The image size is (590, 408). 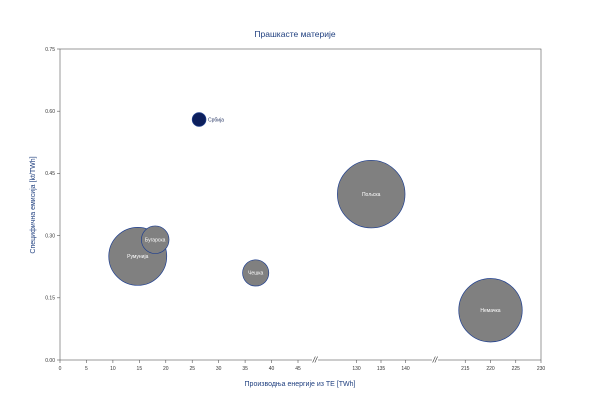 I want to click on bubble-label: Пољска, so click(x=371, y=195).